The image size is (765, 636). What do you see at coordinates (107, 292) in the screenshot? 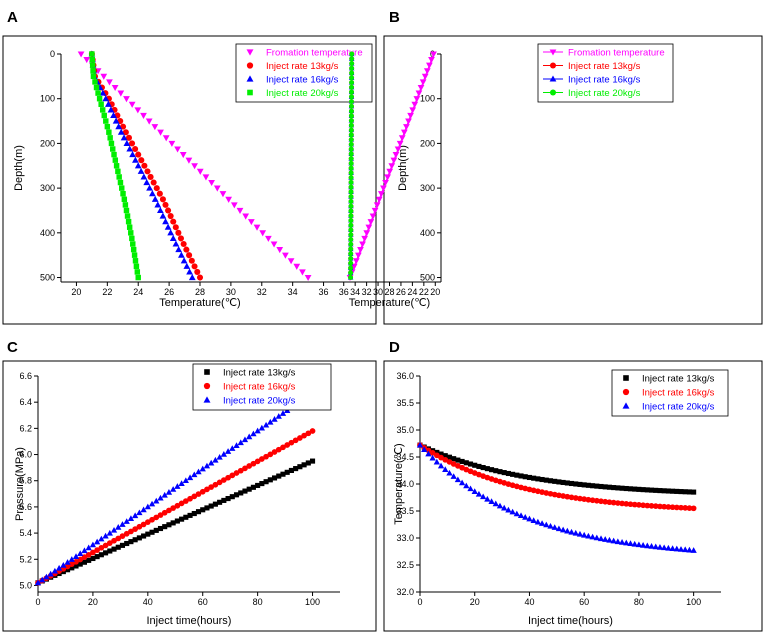
I see `x-tick-label: 22` at bounding box center [107, 292].